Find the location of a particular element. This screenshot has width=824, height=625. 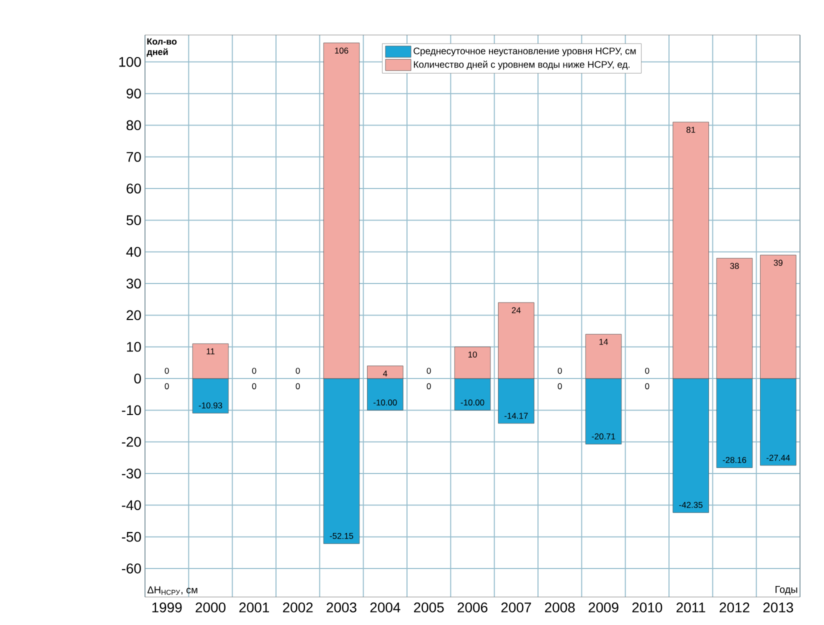

x-tick-label: 2011 is located at coordinates (691, 607).